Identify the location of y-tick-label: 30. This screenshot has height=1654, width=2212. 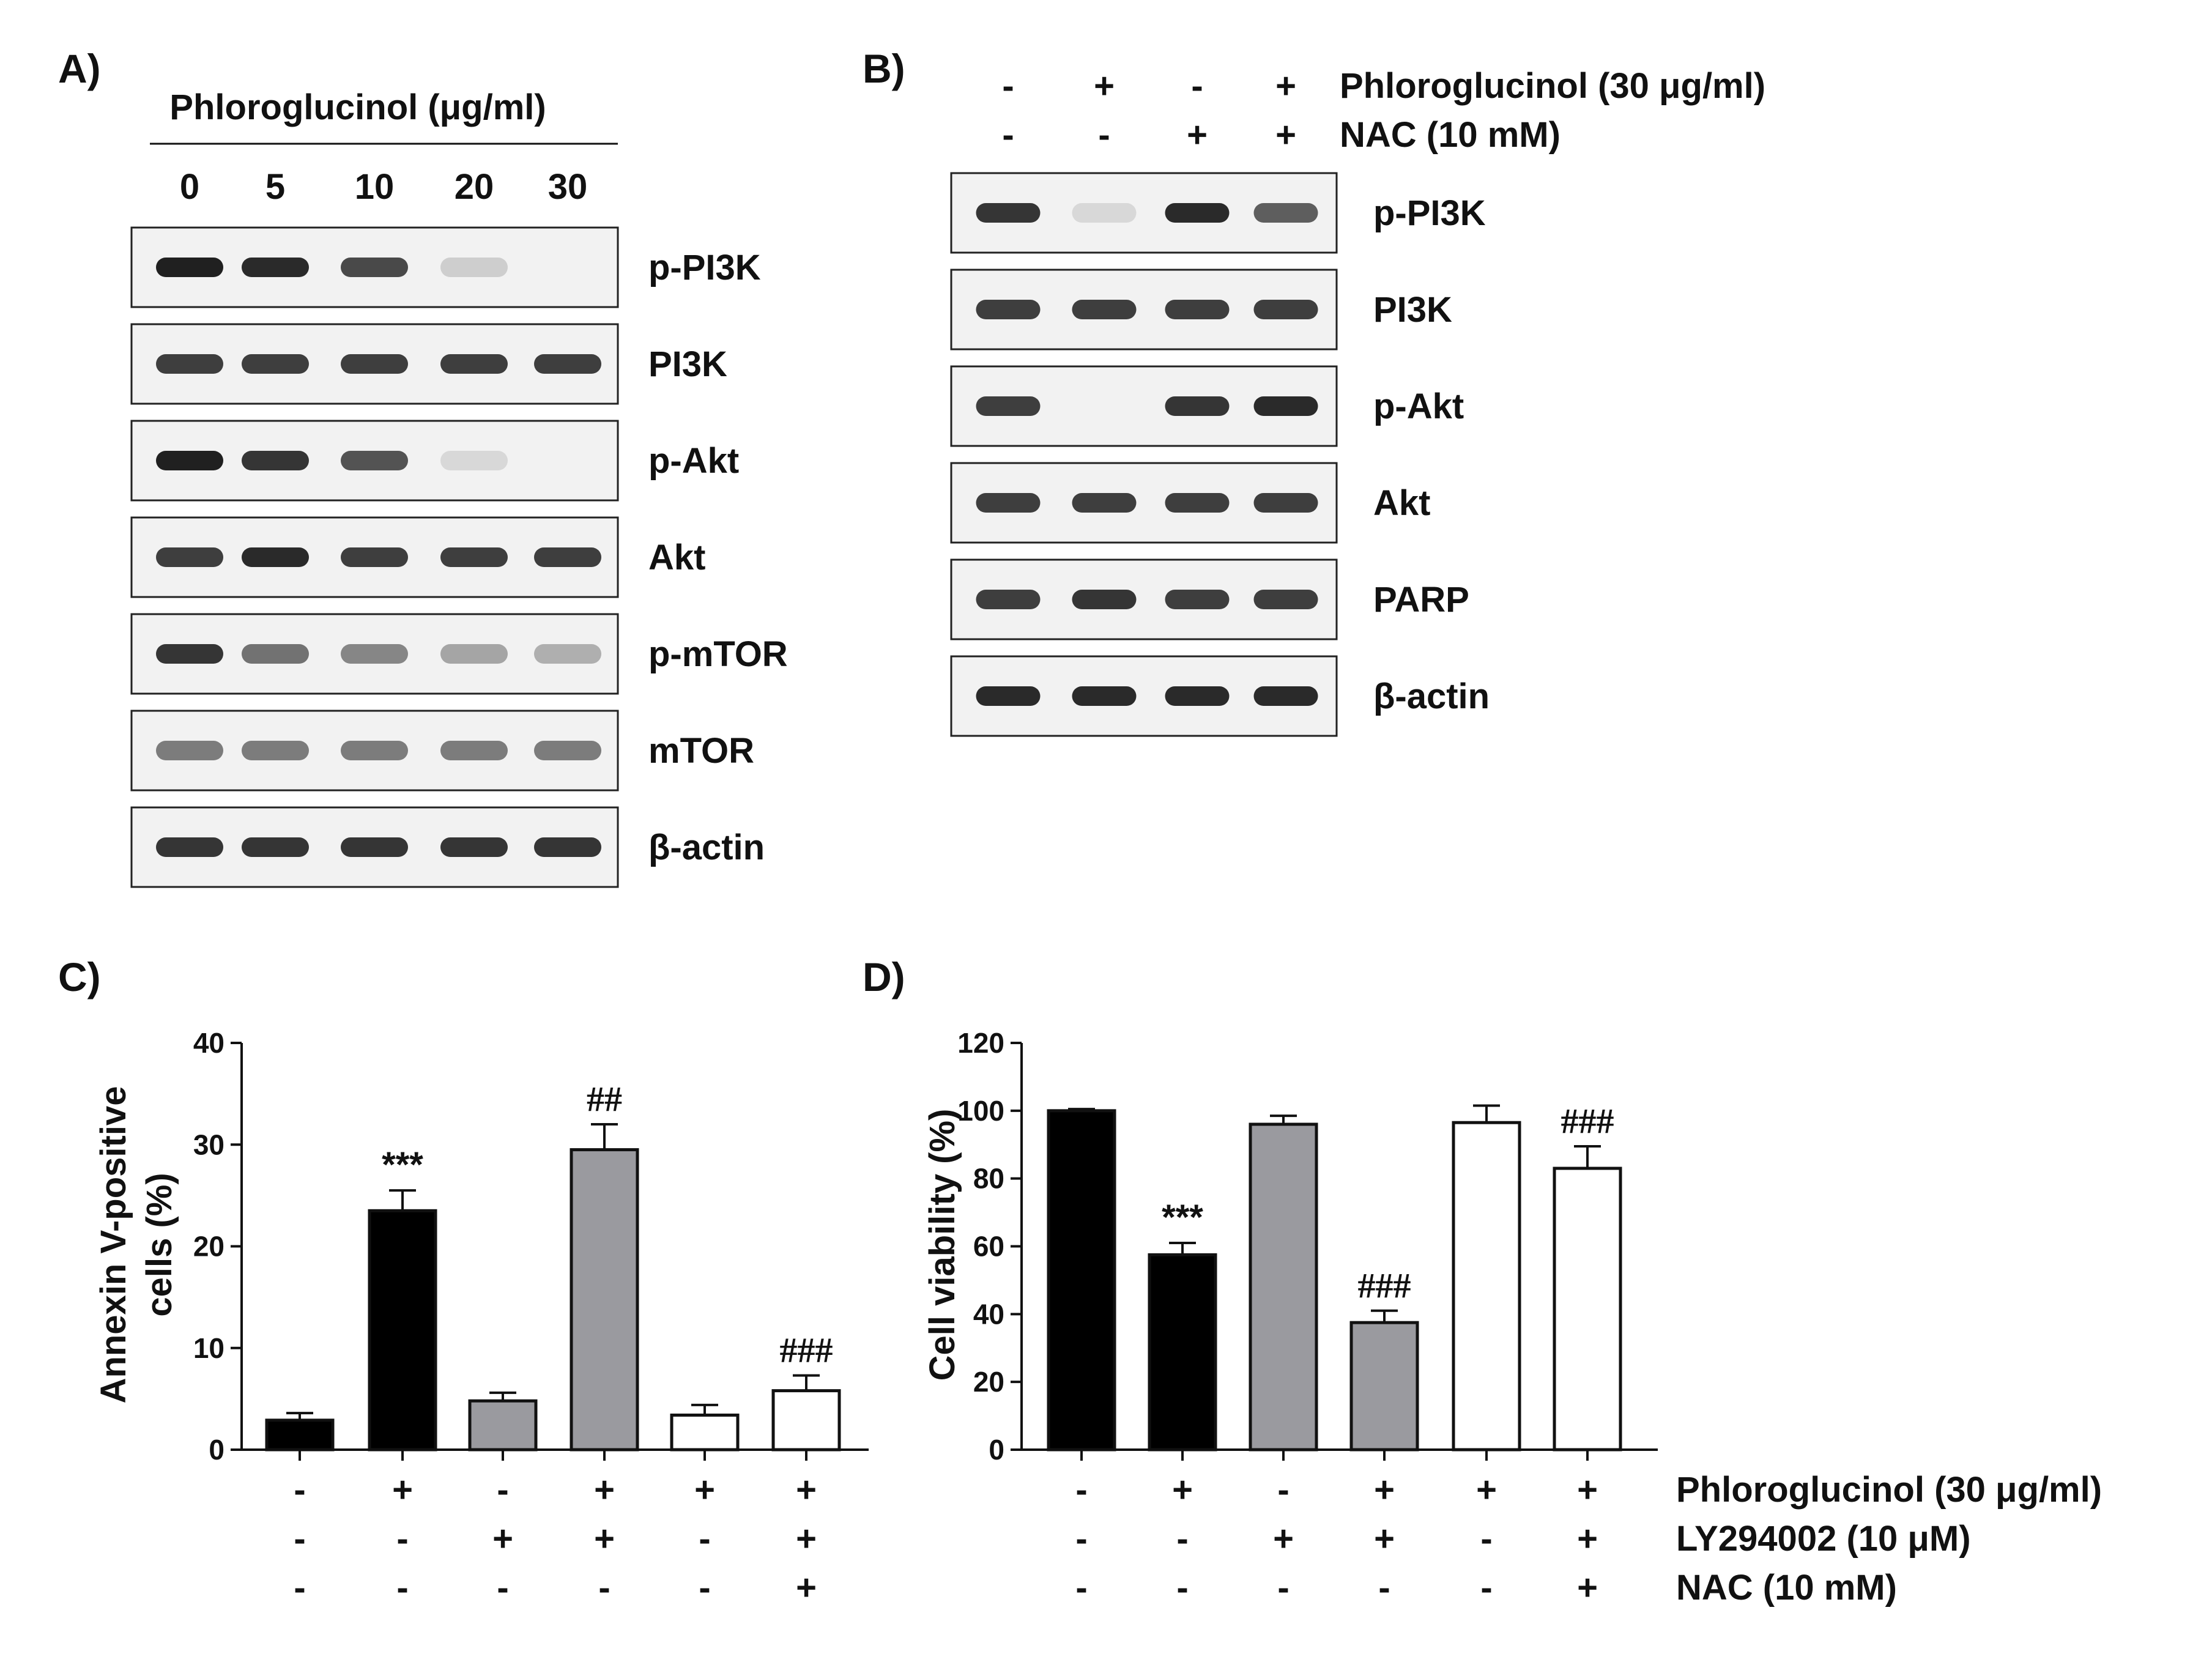
(209, 1144).